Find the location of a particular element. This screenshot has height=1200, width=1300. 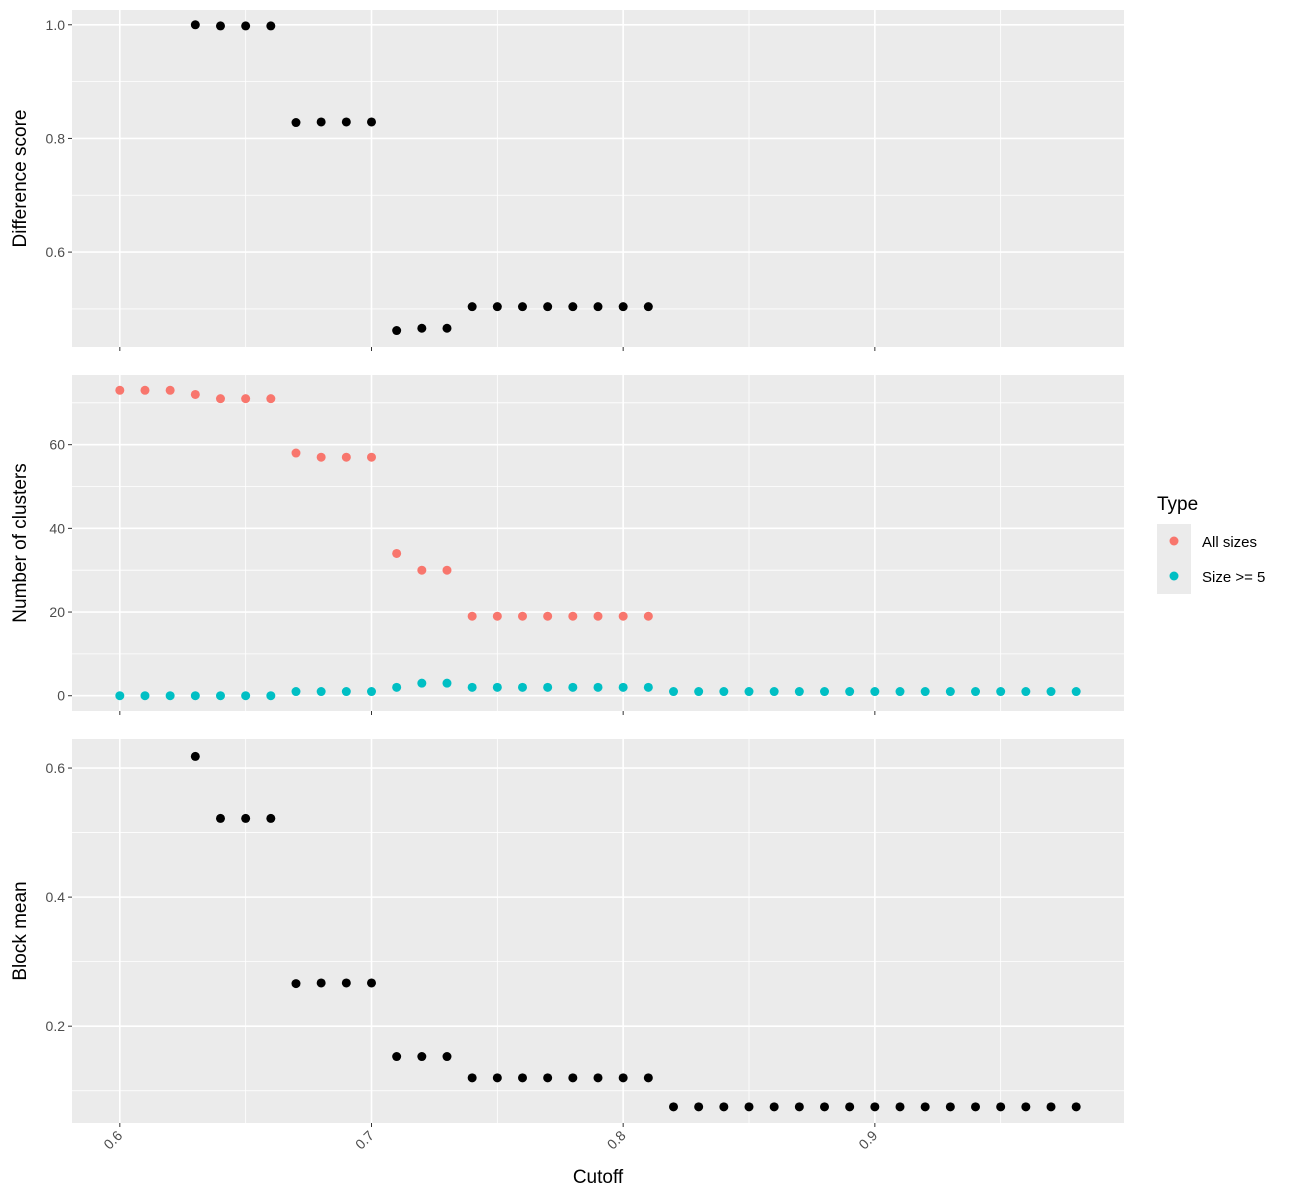

y-tick-label: 40 is located at coordinates (57, 528).